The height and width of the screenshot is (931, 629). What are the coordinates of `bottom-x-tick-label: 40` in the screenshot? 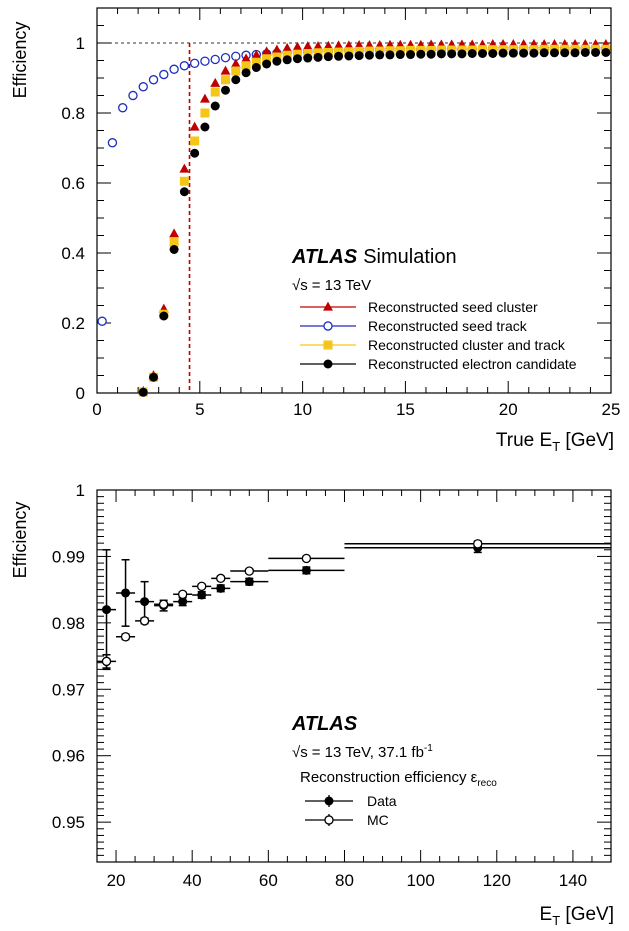 It's located at (192, 880).